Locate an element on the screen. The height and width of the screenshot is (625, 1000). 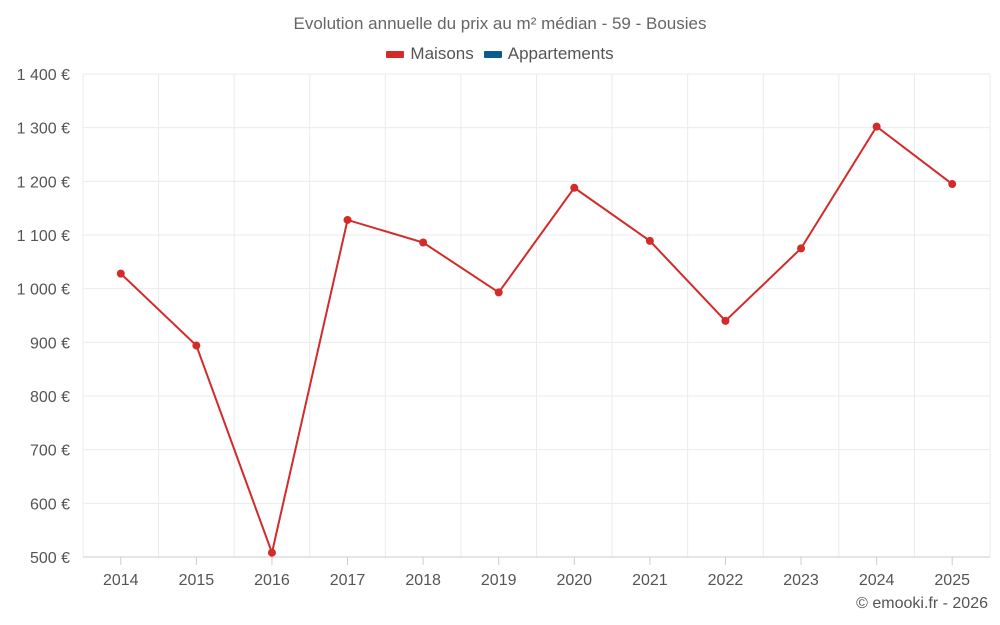
x-tick-label: 2020 is located at coordinates (574, 580).